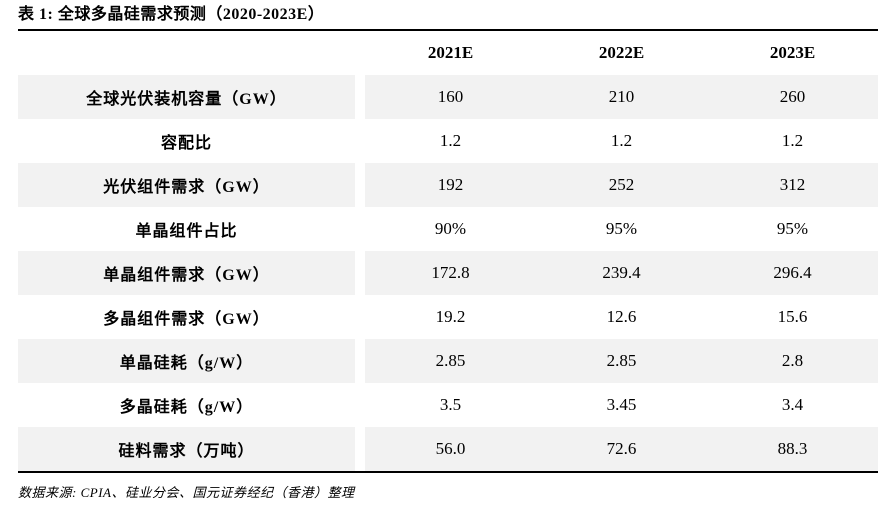 Image resolution: width=888 pixels, height=518 pixels. I want to click on cell-value: 12.6, so click(621, 316).